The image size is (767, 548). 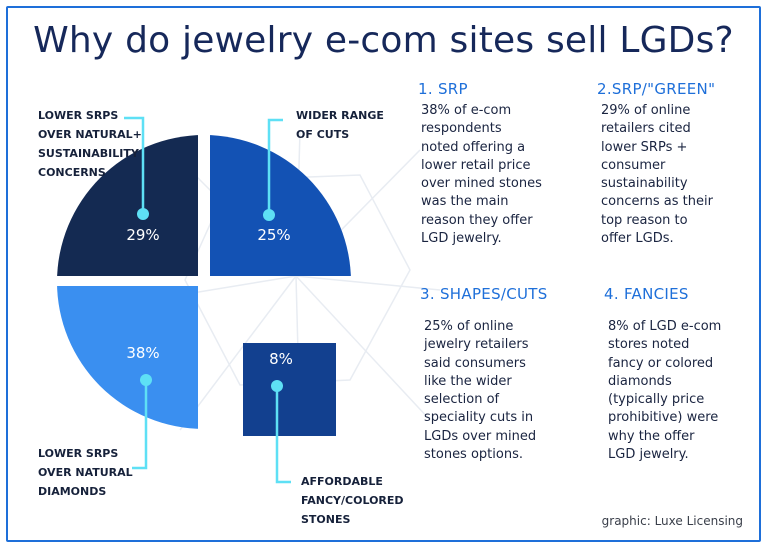 I want to click on callout-line: OF CUTS, so click(x=323, y=134).